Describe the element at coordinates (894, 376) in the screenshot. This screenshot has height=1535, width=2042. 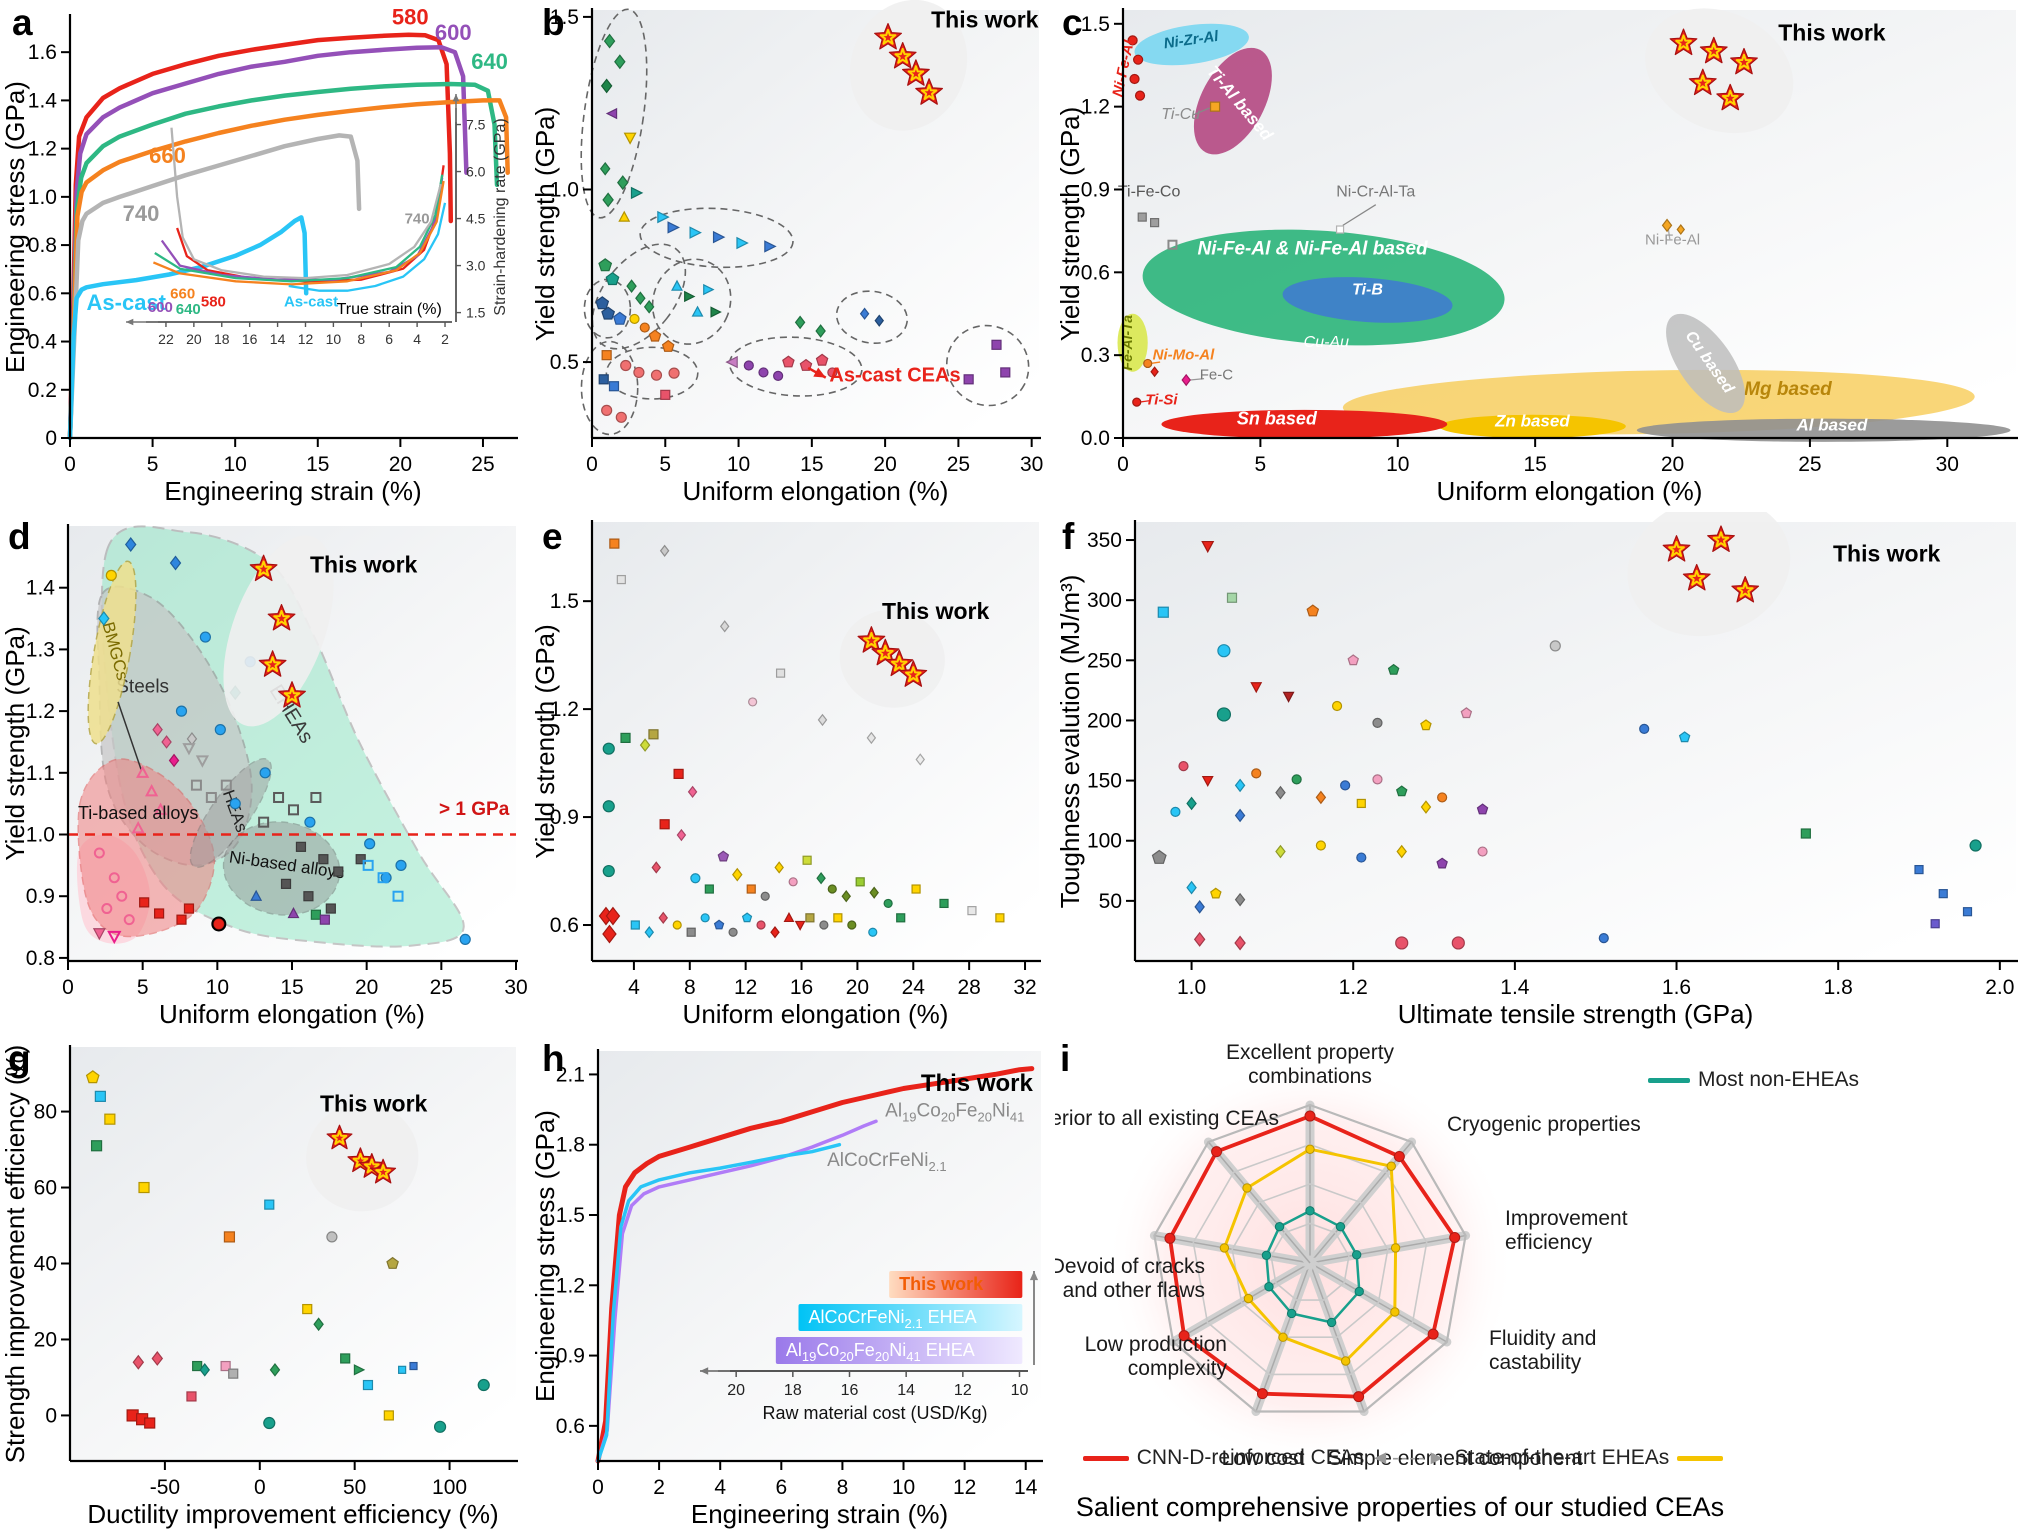
I see `svg-text: As-cast CEAs` at that location.